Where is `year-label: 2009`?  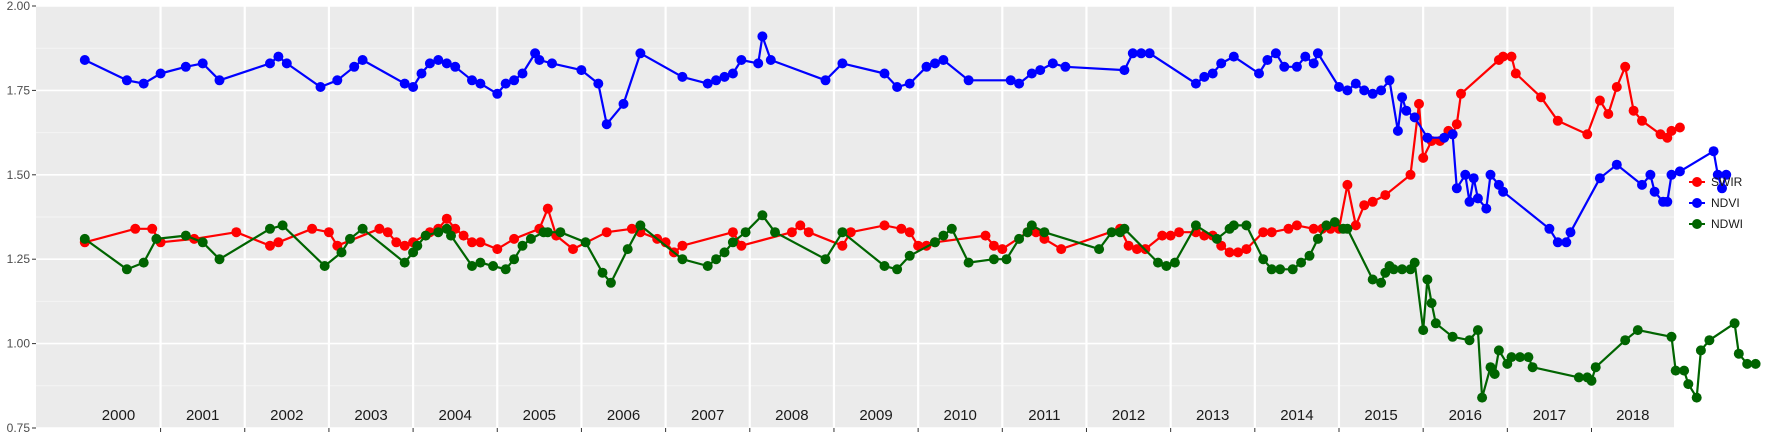 year-label: 2009 is located at coordinates (875, 415).